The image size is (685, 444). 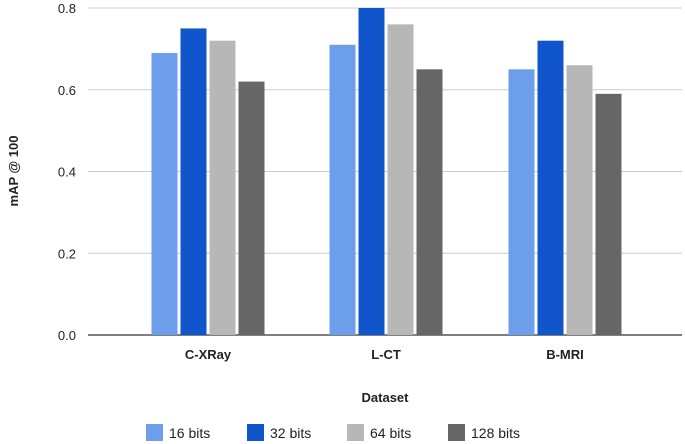 What do you see at coordinates (550, 187) in the screenshot?
I see `bar-b-mri-32-bits` at bounding box center [550, 187].